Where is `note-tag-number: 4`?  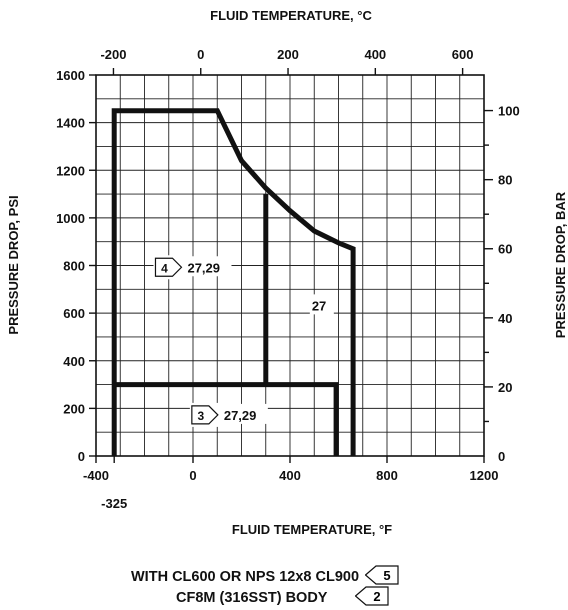 note-tag-number: 4 is located at coordinates (164, 268).